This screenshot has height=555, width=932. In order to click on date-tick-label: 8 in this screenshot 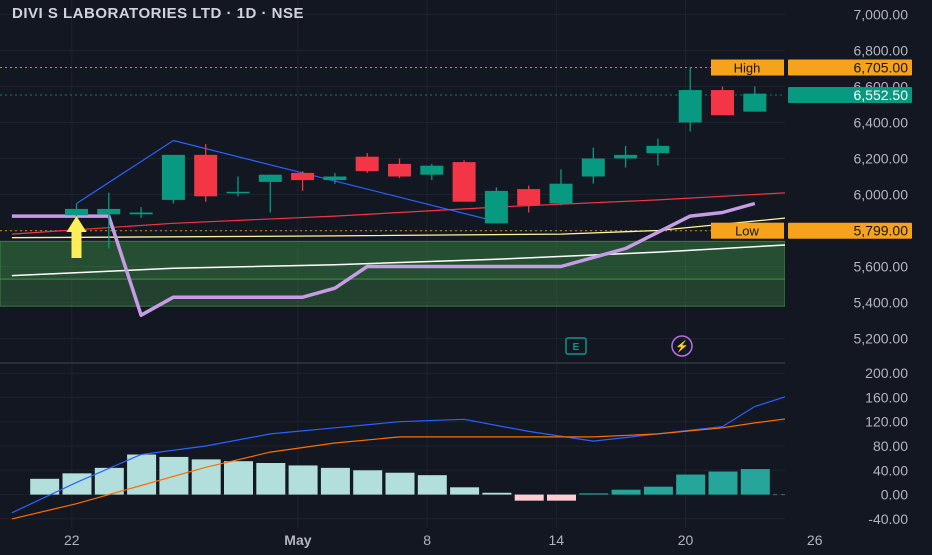, I will do `click(427, 540)`.